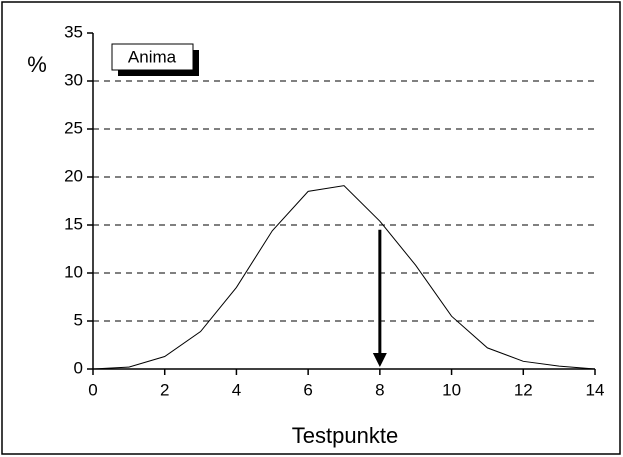  I want to click on y-tick-label: 0, so click(78, 367).